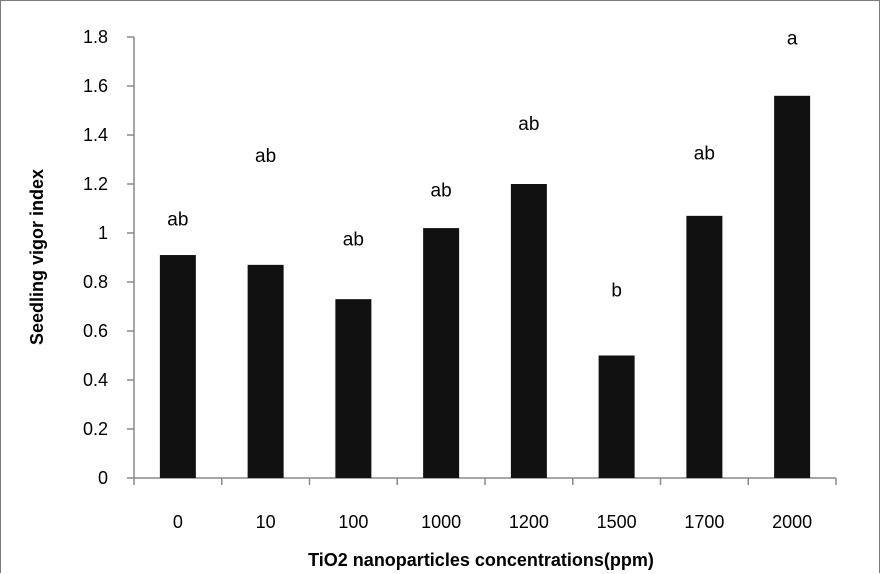 This screenshot has height=574, width=880. I want to click on x-tick-label: 1000, so click(441, 522).